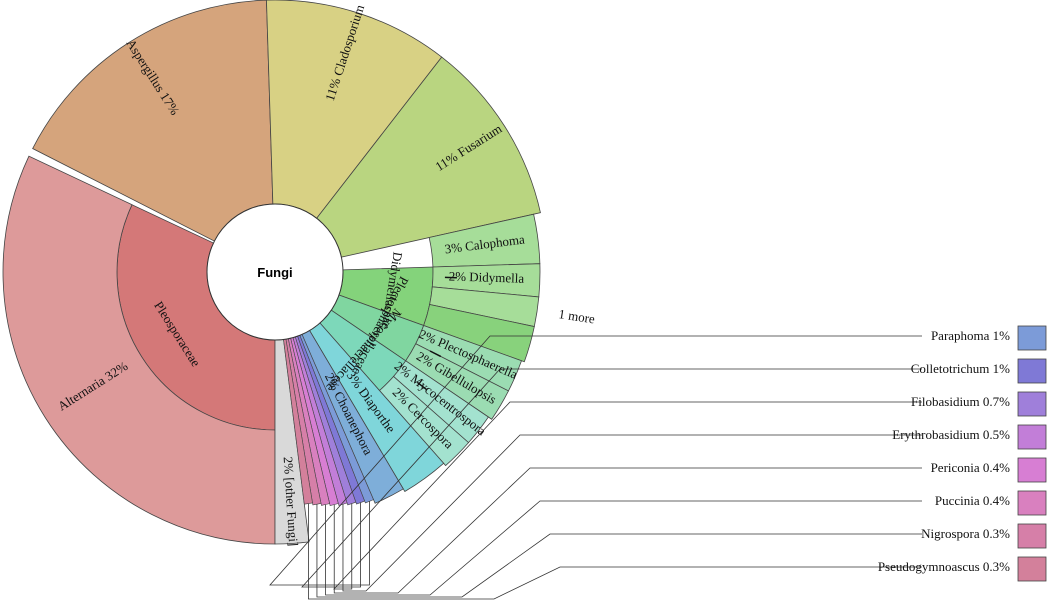 The width and height of the screenshot is (1052, 609). Describe the element at coordinates (1032, 569) in the screenshot. I see `legend-swatch-pseudogymnoascus` at that location.